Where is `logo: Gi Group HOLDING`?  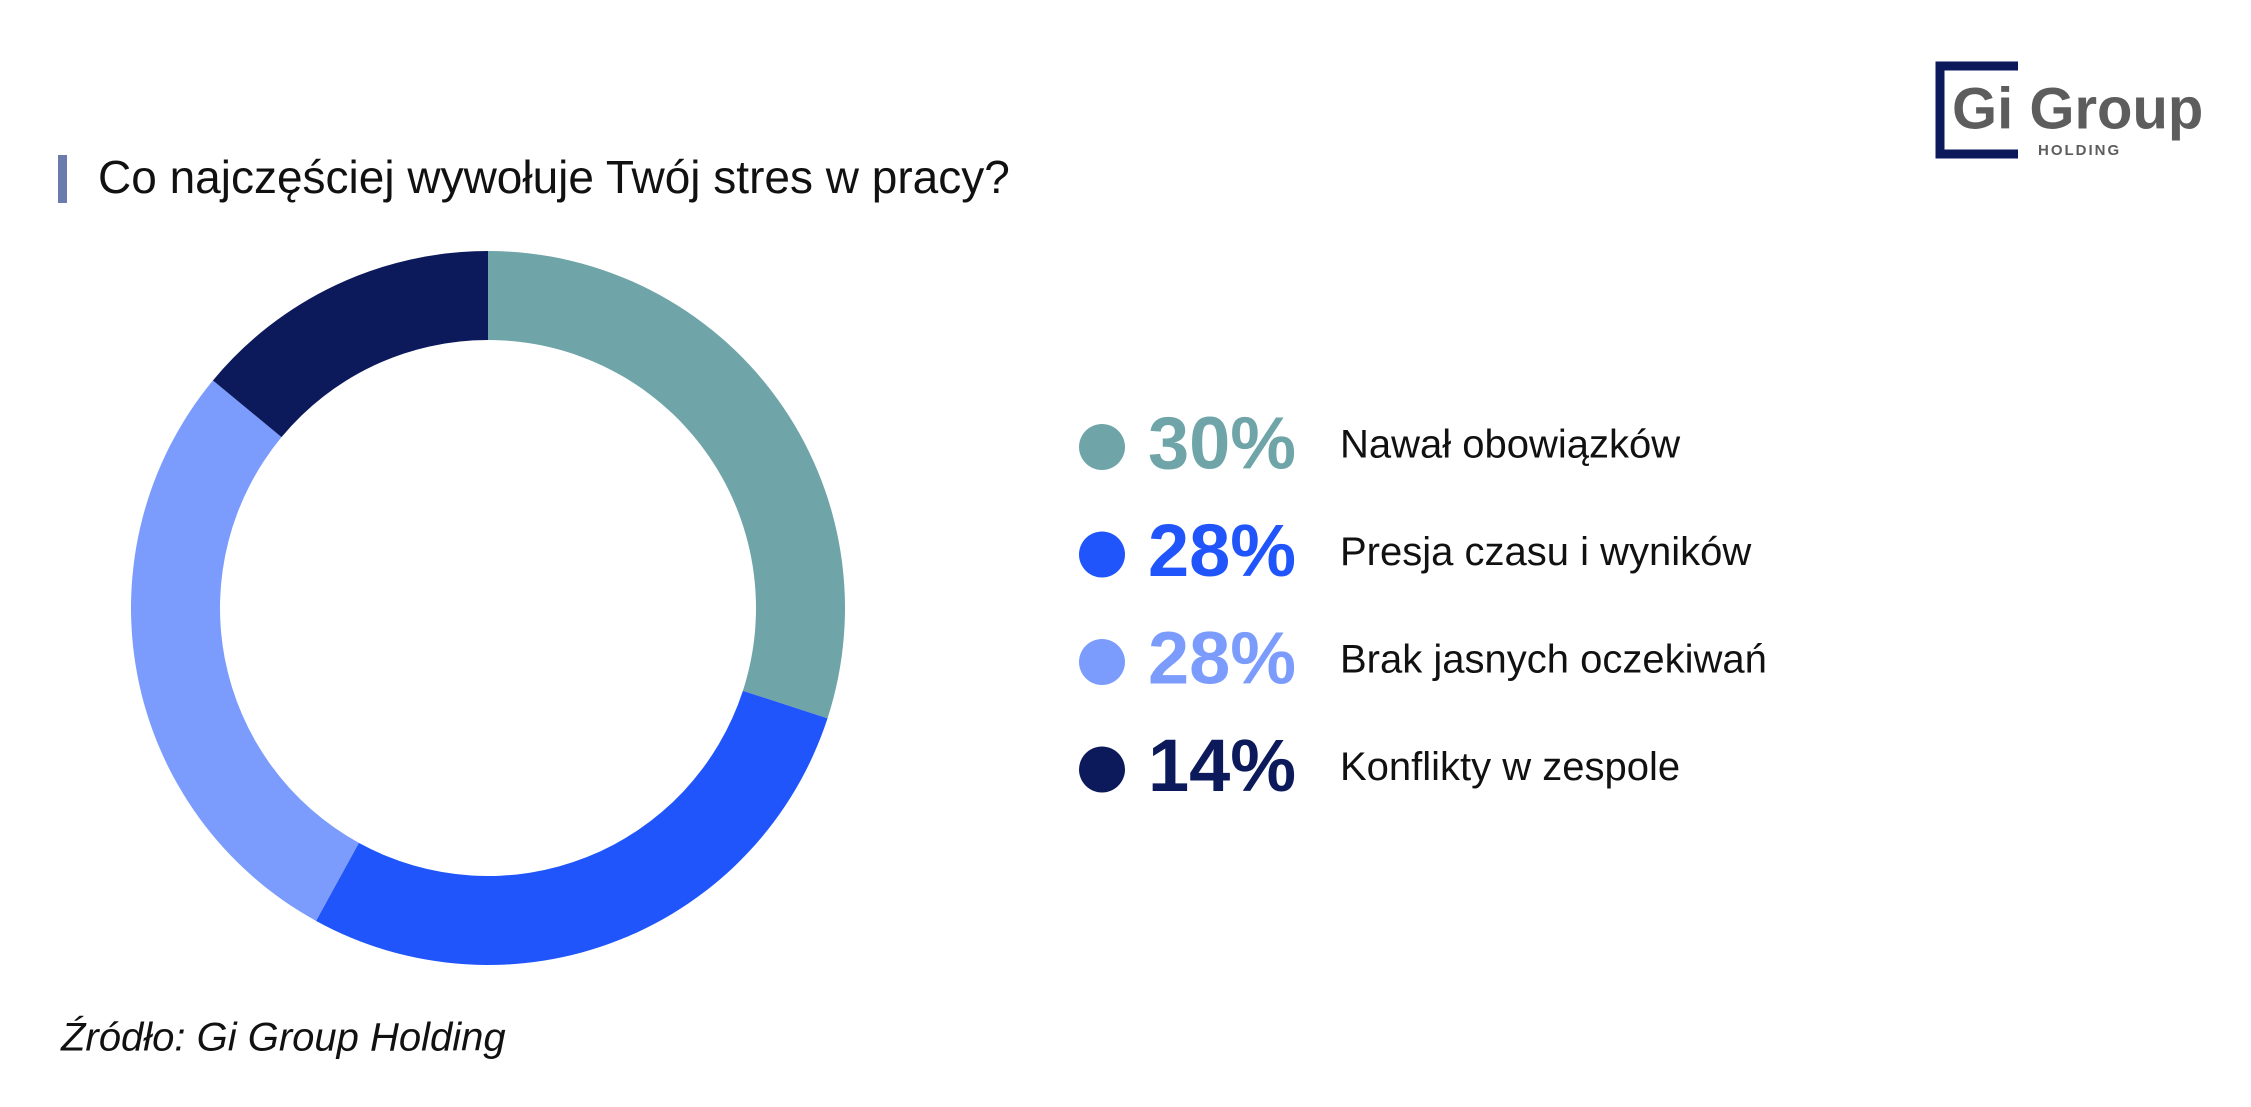 logo: Gi Group HOLDING is located at coordinates (2069, 110).